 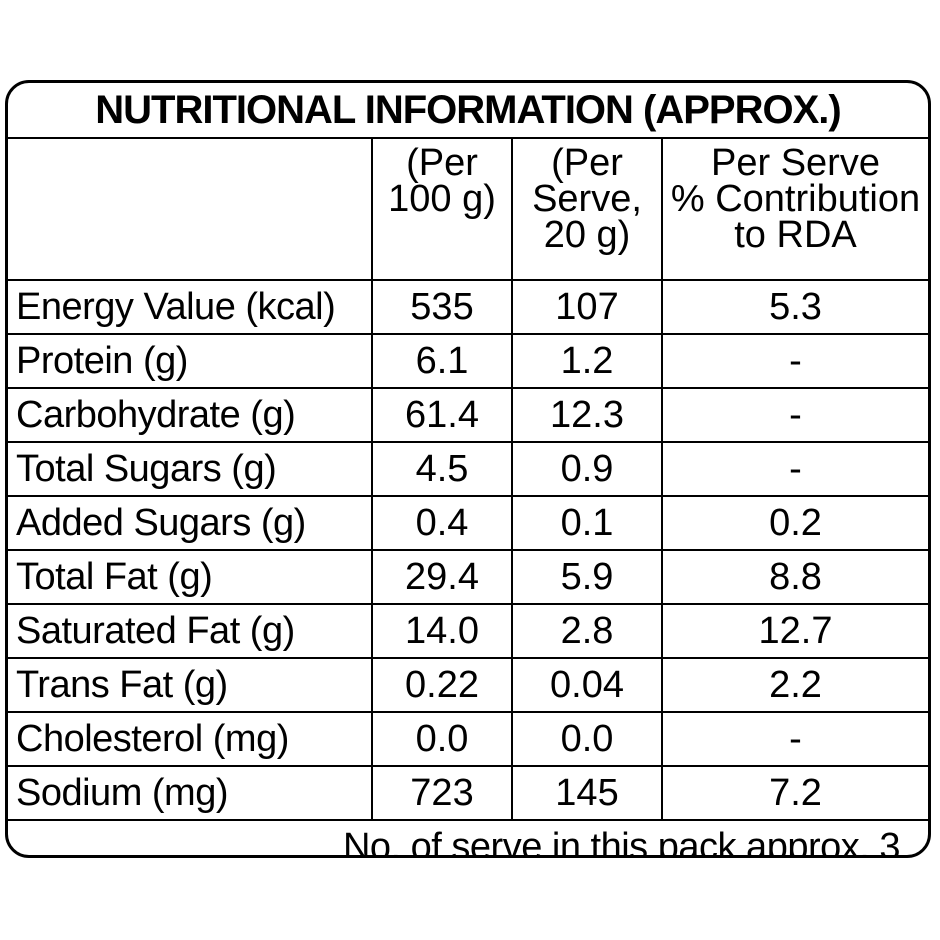 I want to click on header-per-100g: (Per 100 g), so click(x=442, y=209).